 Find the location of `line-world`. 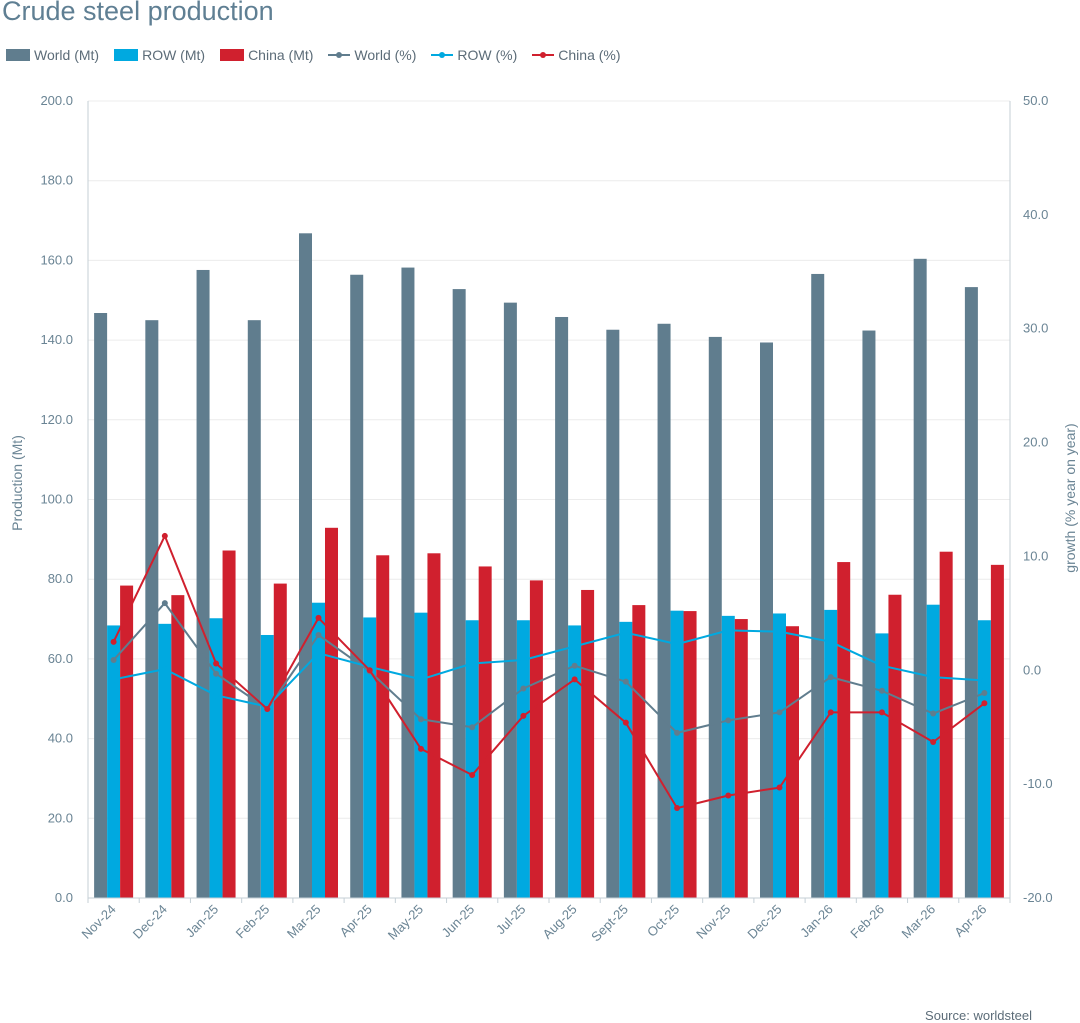

line-world is located at coordinates (548, 668).